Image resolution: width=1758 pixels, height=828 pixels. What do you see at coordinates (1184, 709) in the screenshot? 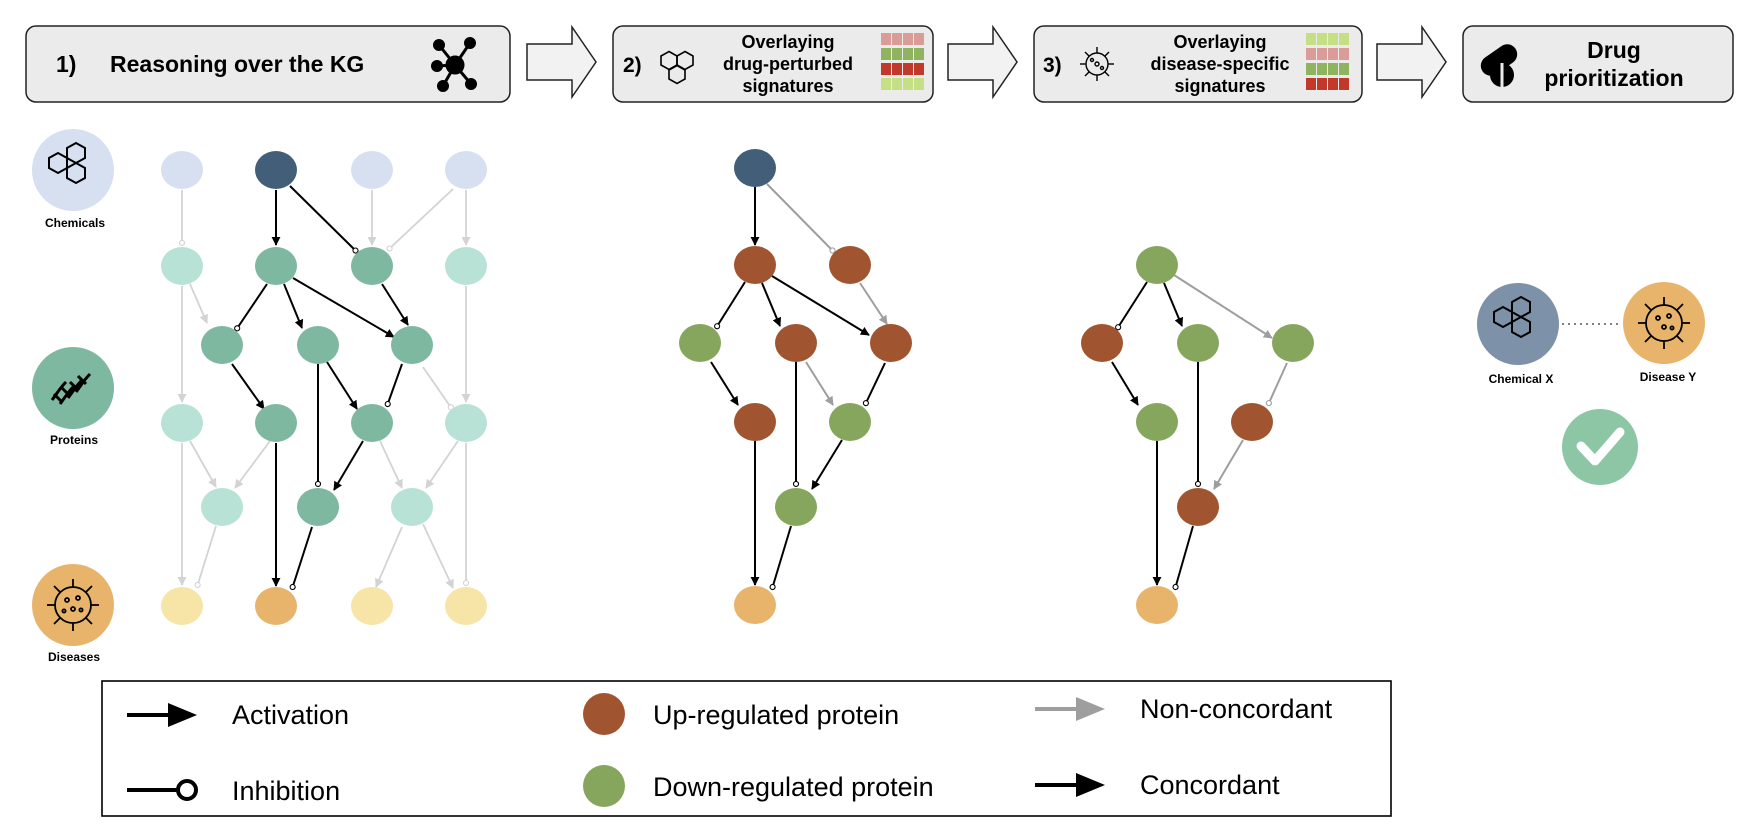
I see `legend-non-concordant: Non-concordant` at bounding box center [1184, 709].